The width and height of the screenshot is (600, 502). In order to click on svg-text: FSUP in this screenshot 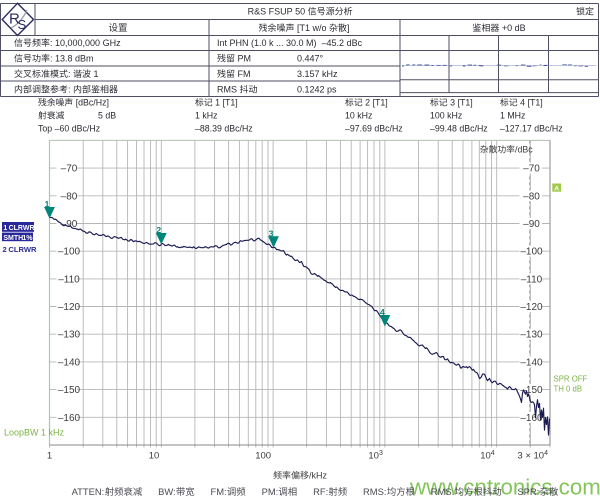, I will do `click(281, 12)`.